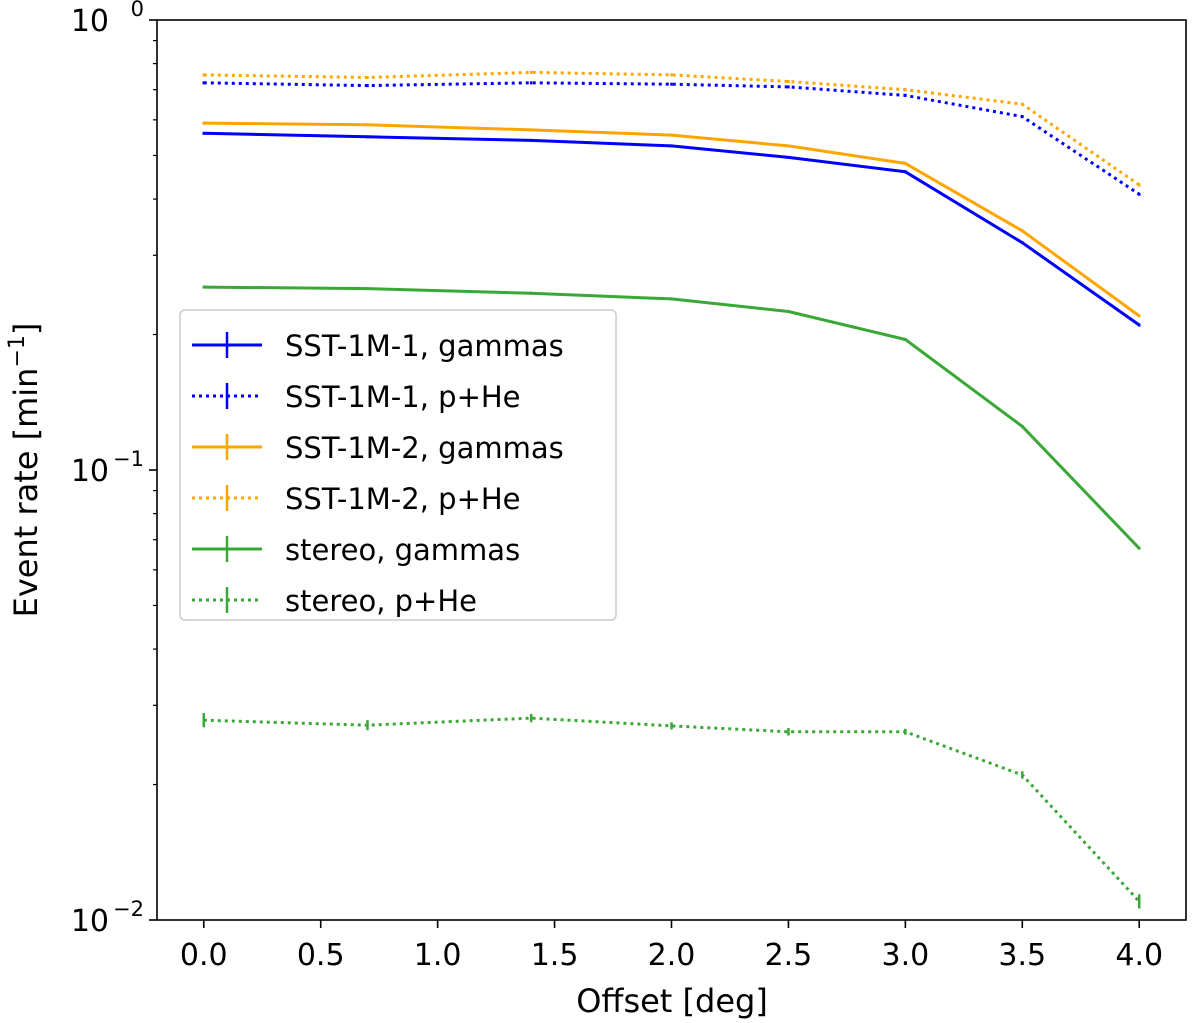 This screenshot has width=1200, height=1023. I want to click on legend-label: SST-1M-2, p+He, so click(403, 499).